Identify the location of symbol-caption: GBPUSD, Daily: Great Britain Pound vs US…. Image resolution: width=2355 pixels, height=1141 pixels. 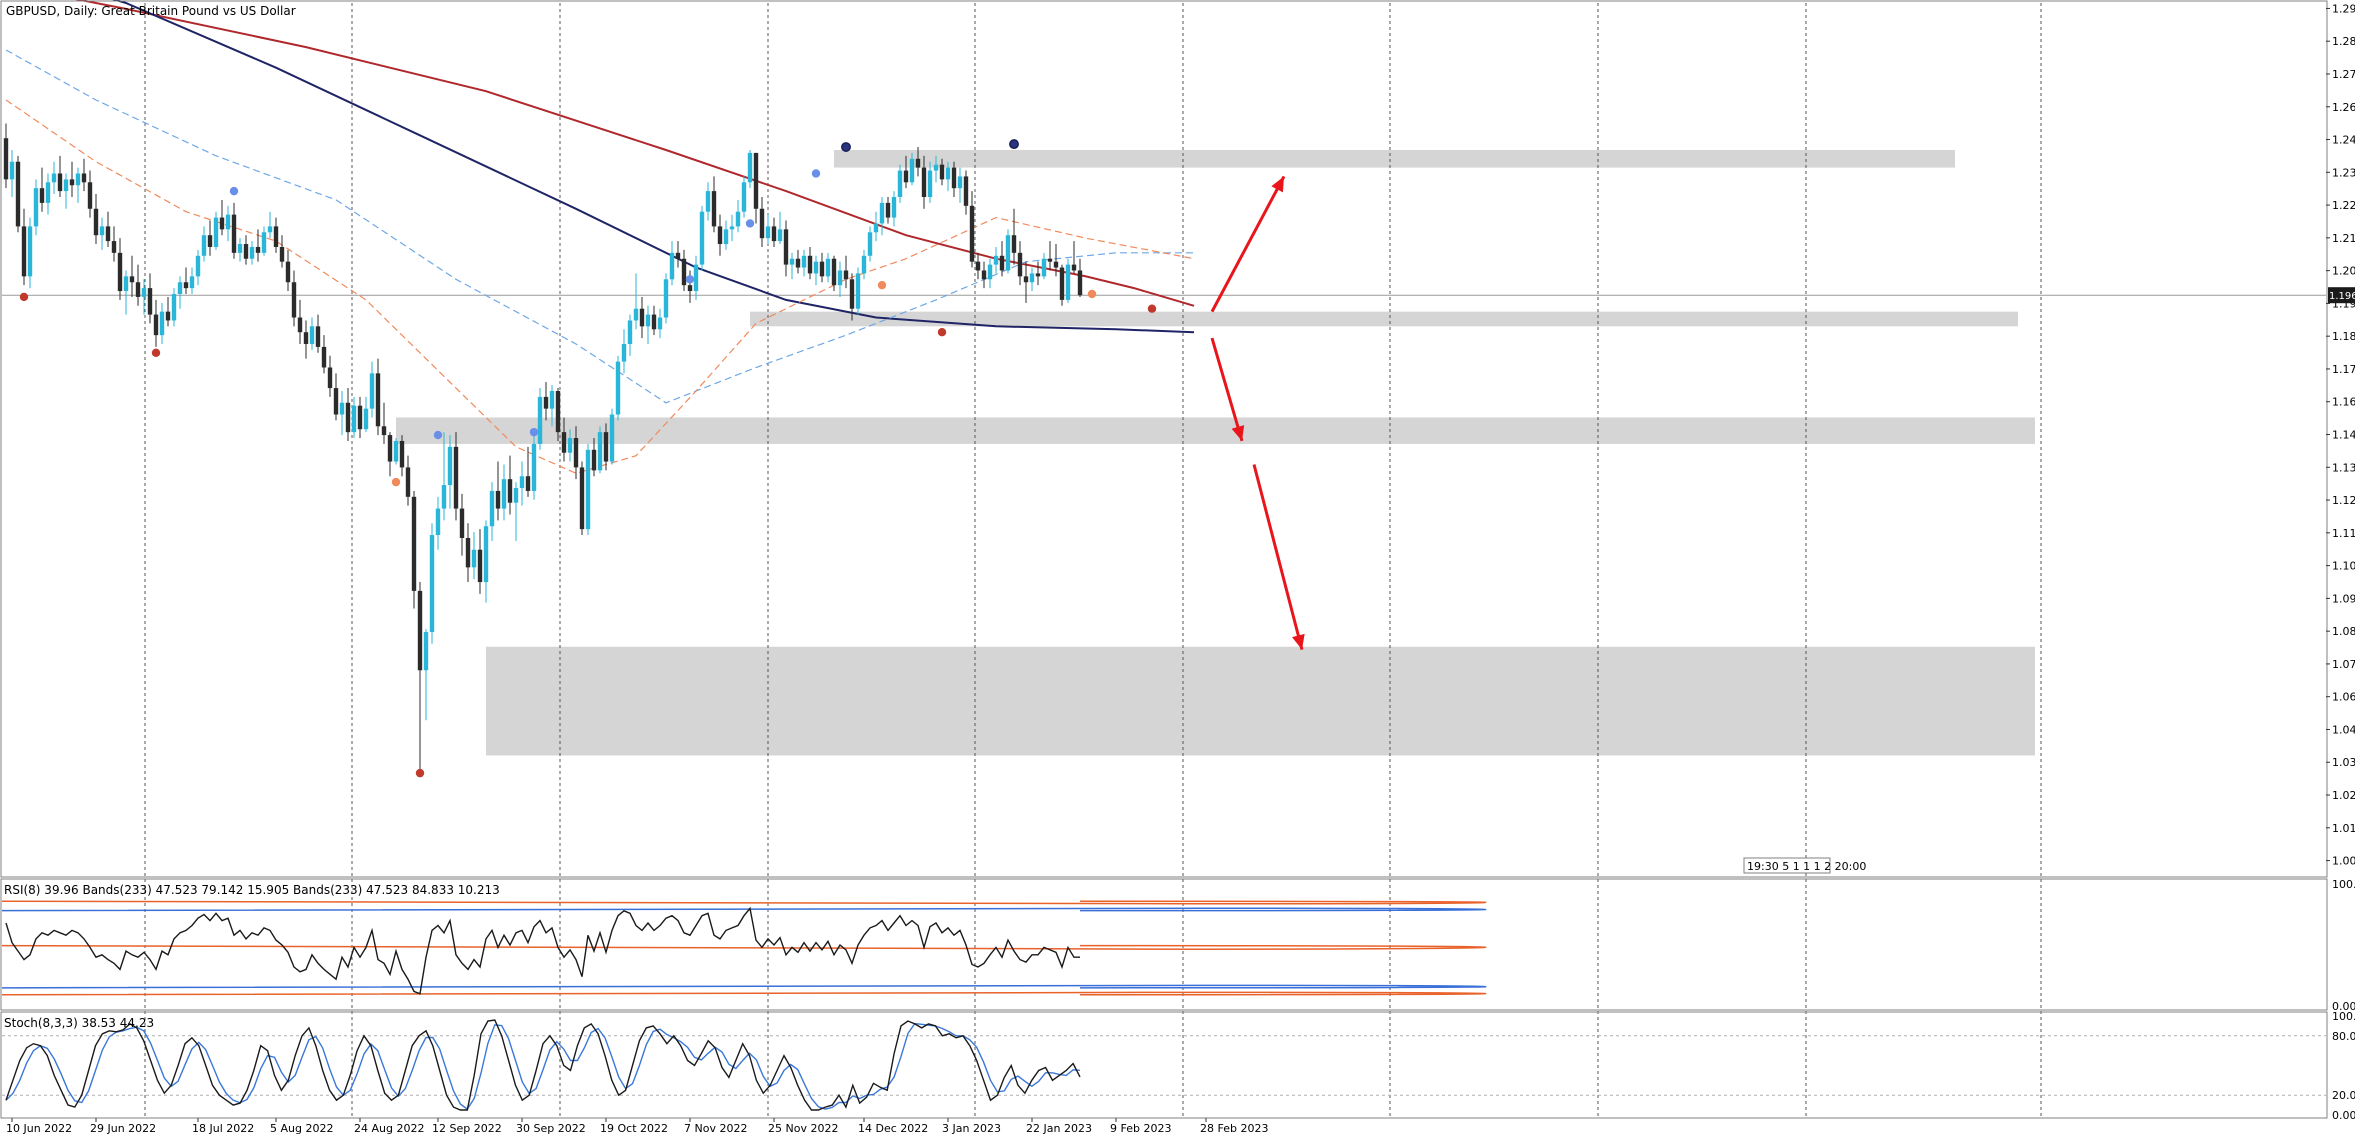
(151, 11).